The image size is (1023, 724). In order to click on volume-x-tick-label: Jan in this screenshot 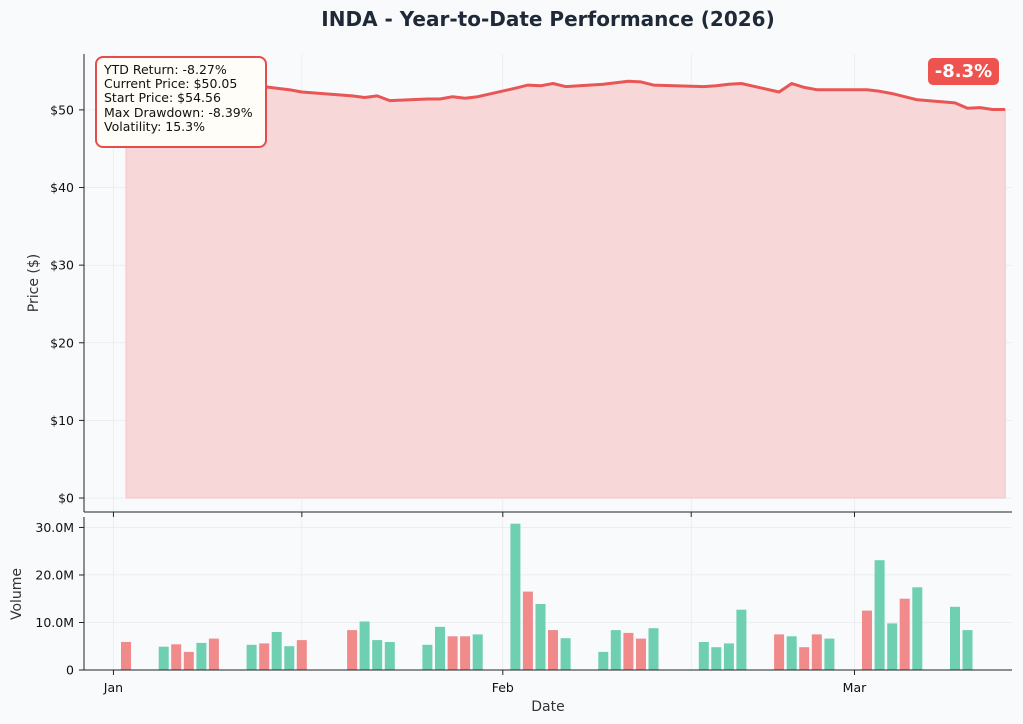, I will do `click(113, 687)`.